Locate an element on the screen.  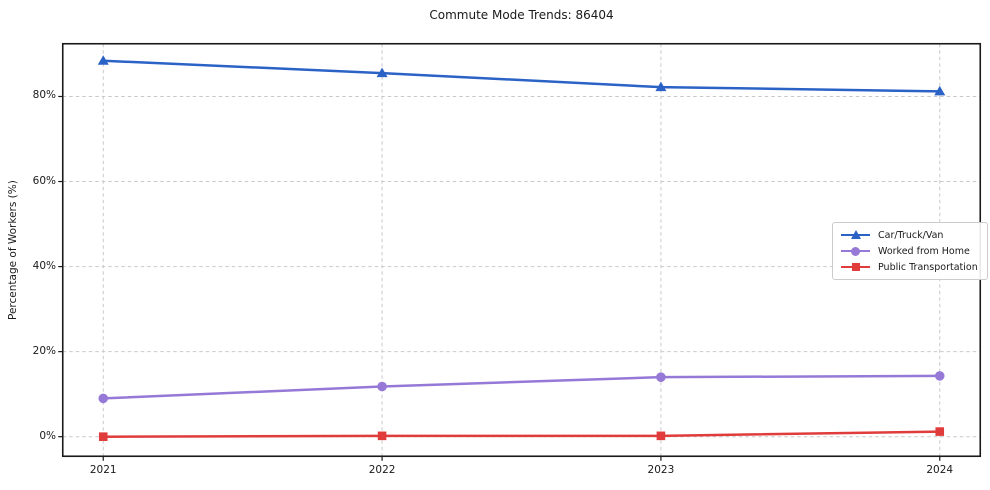
y-tick-label: 20% is located at coordinates (44, 350).